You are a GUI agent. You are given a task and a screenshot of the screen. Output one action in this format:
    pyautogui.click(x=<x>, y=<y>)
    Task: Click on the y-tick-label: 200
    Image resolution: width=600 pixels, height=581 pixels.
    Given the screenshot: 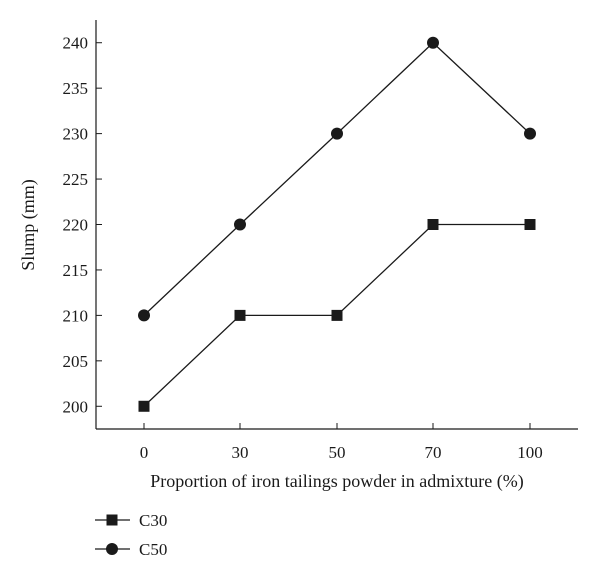 What is the action you would take?
    pyautogui.click(x=76, y=406)
    